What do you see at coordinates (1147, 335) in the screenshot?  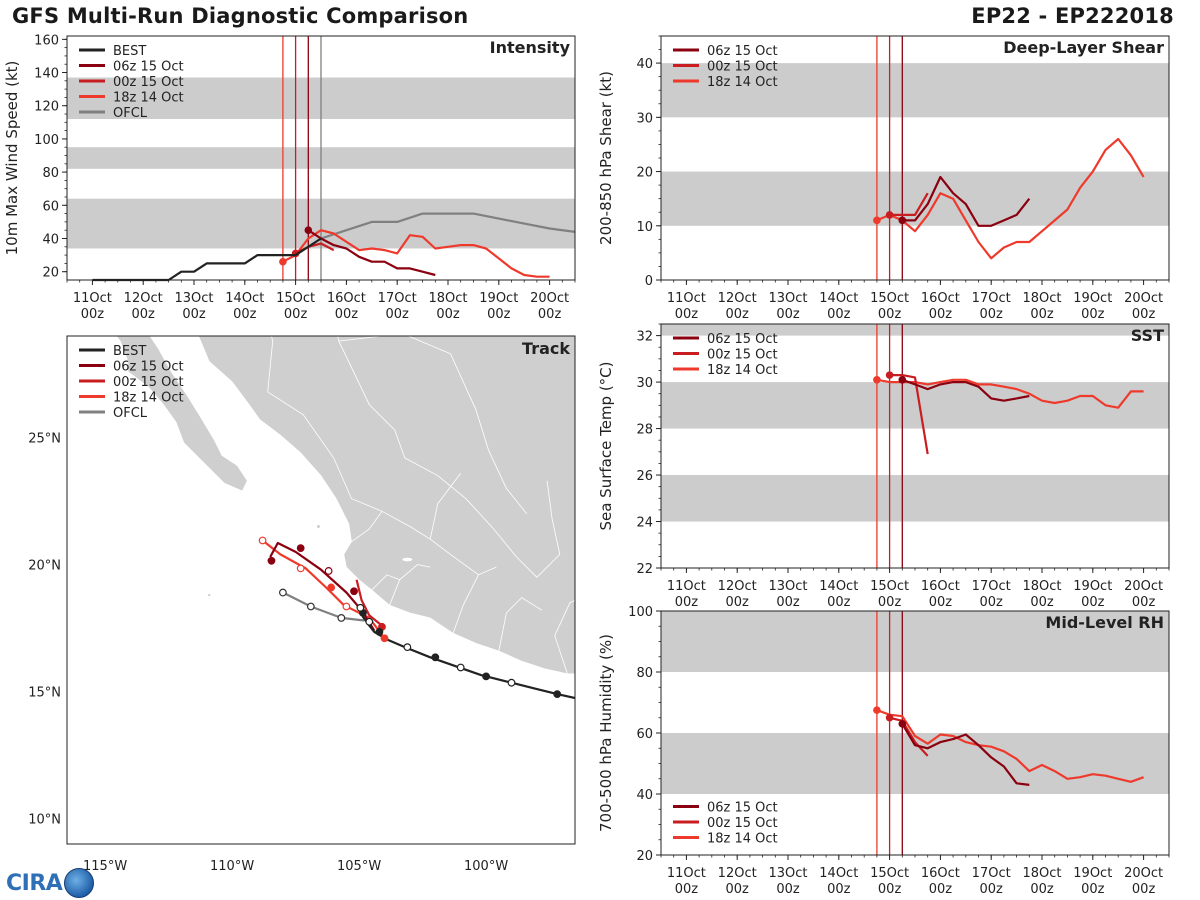 I see `sst-title: SST` at bounding box center [1147, 335].